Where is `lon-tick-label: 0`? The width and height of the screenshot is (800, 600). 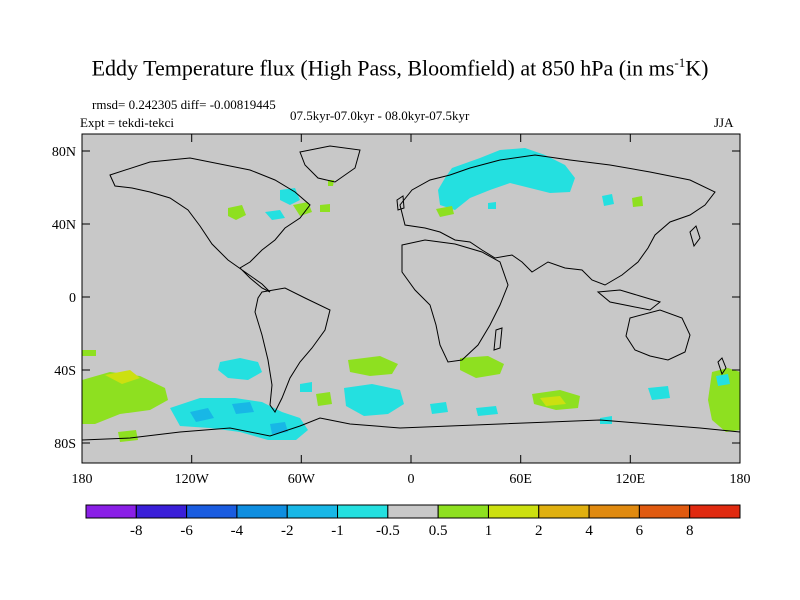 lon-tick-label: 0 is located at coordinates (411, 479).